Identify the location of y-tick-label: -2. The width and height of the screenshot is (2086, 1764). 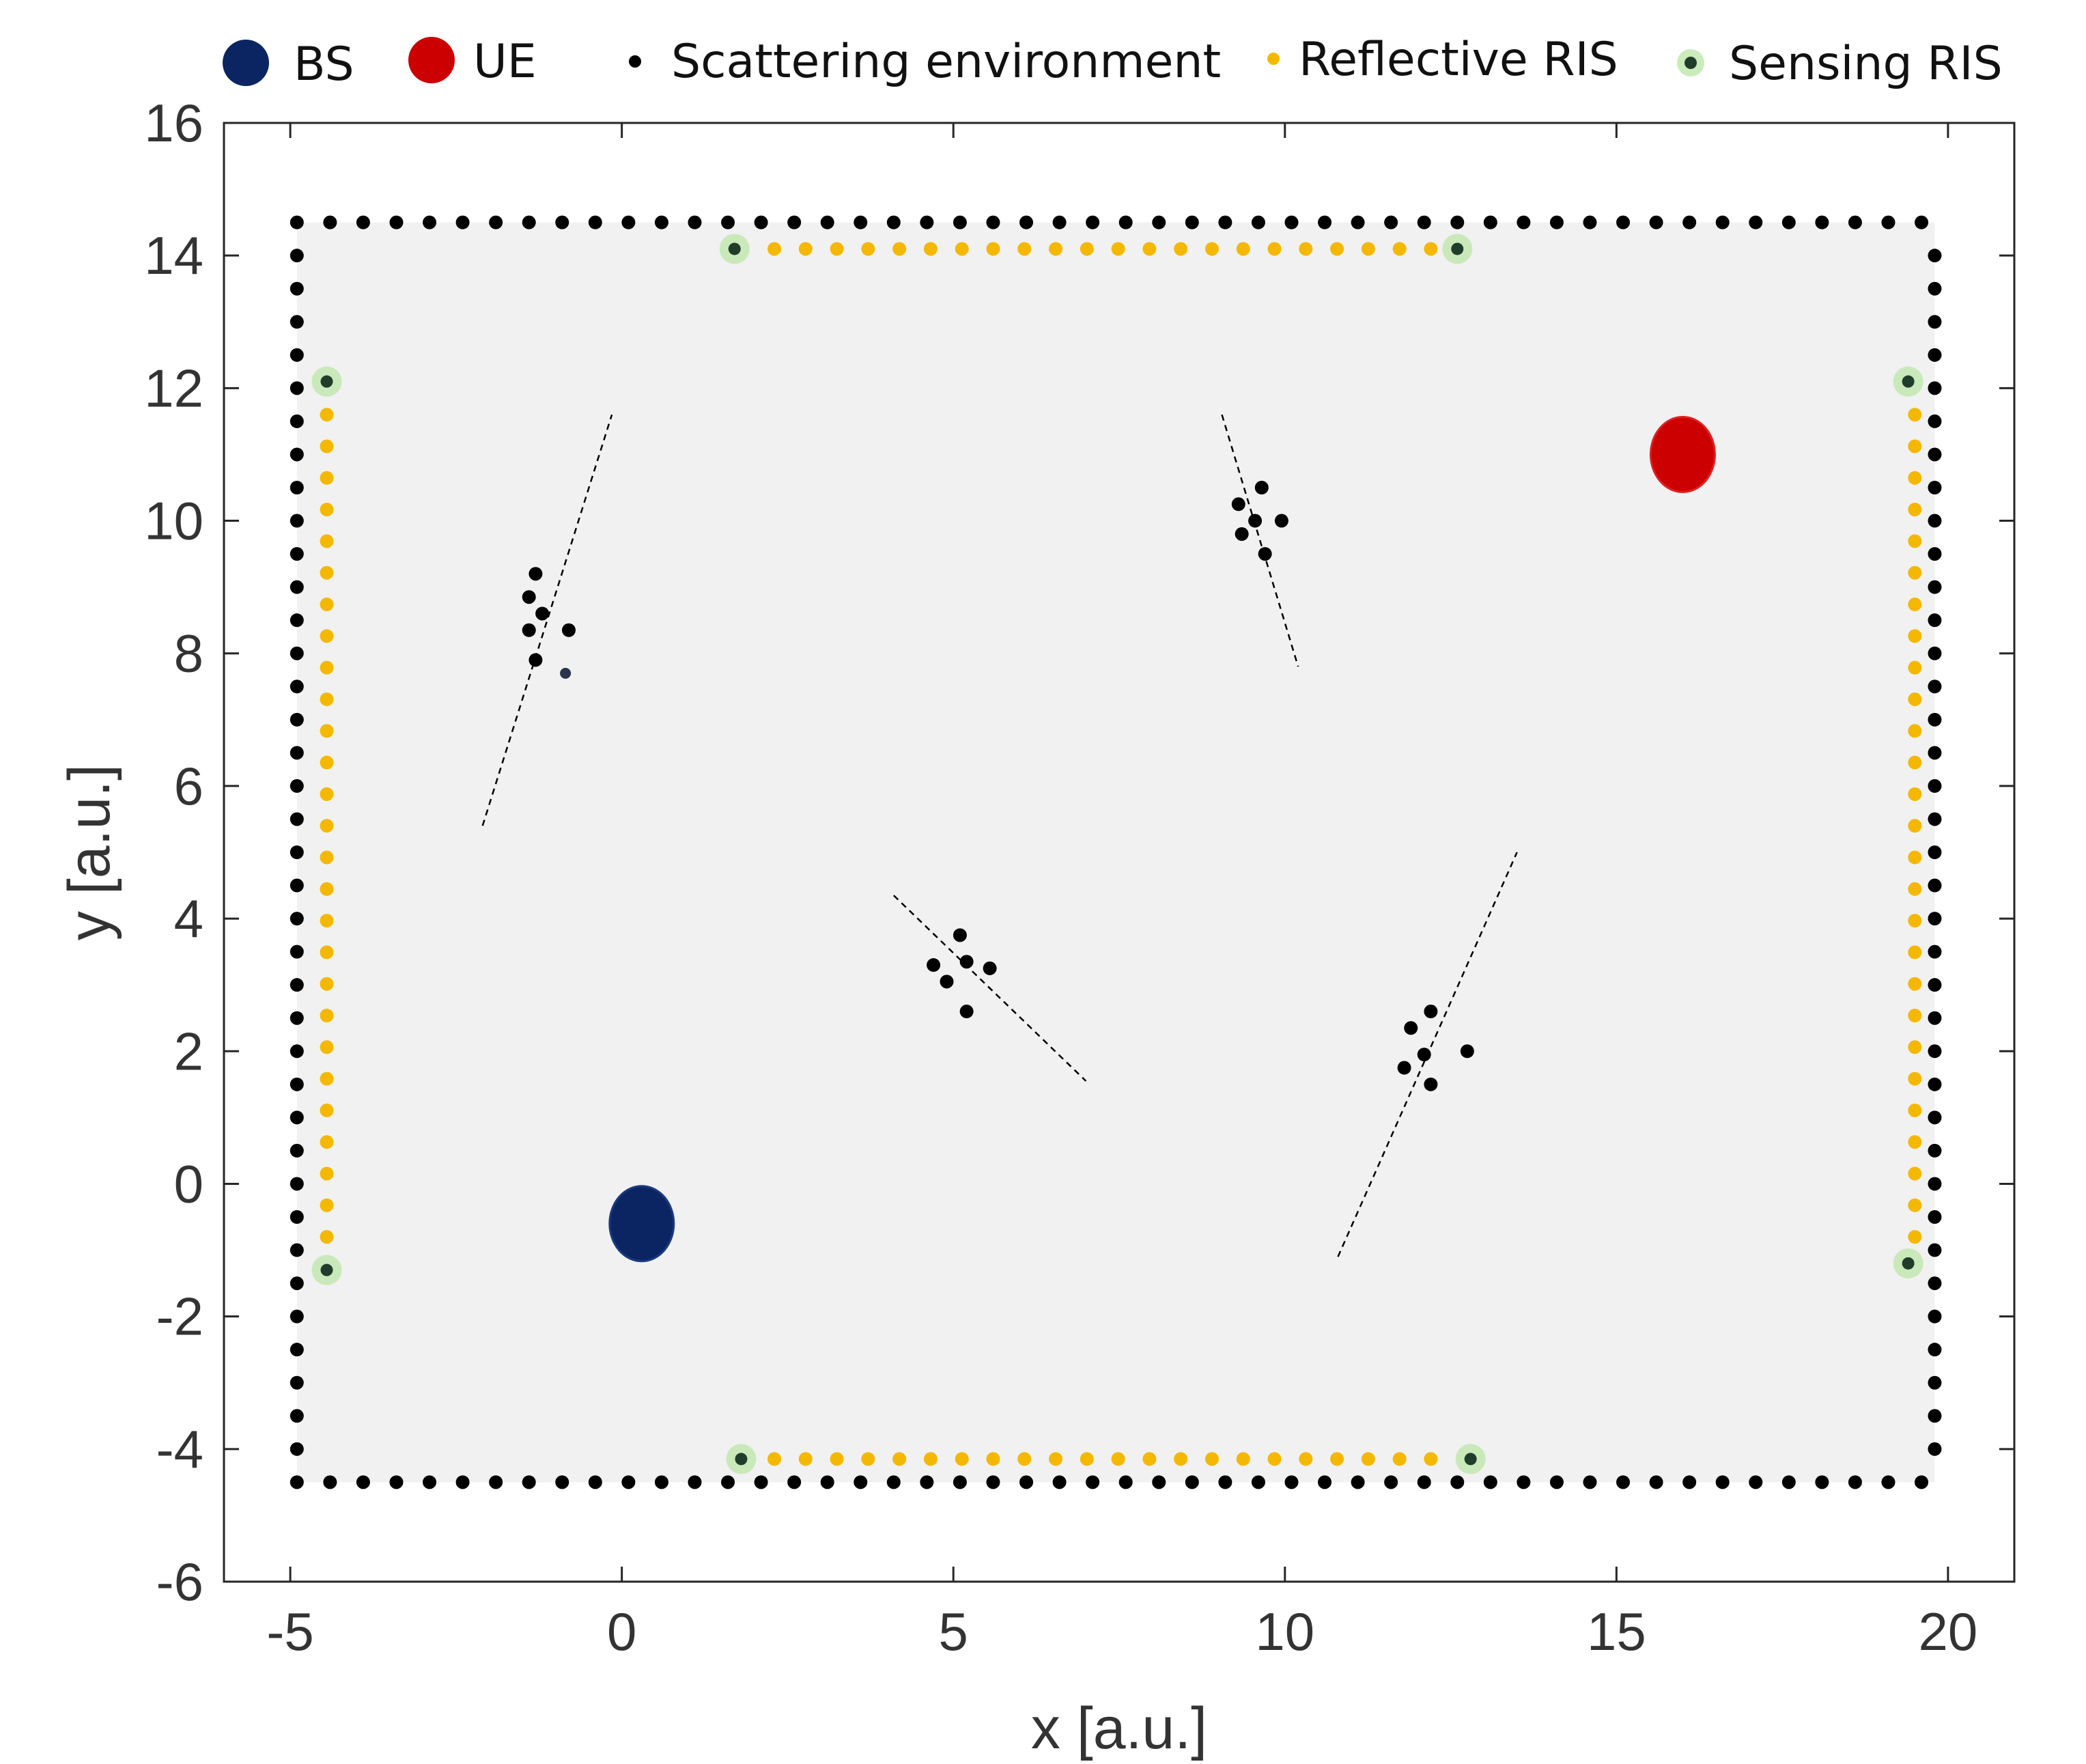
(179, 1317).